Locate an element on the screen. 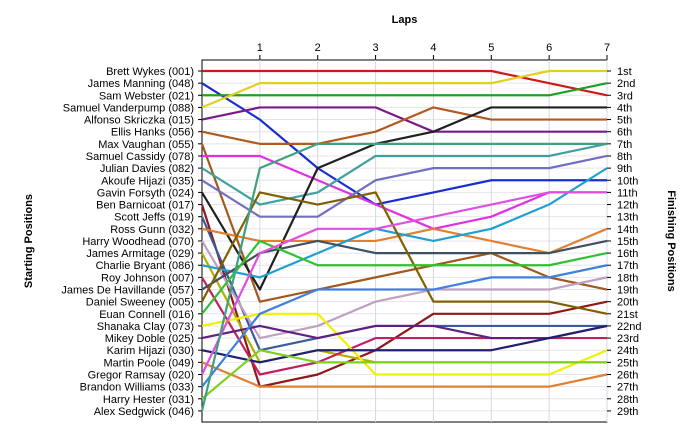 This screenshot has width=700, height=435. finishing-position-label: 28th is located at coordinates (627, 400).